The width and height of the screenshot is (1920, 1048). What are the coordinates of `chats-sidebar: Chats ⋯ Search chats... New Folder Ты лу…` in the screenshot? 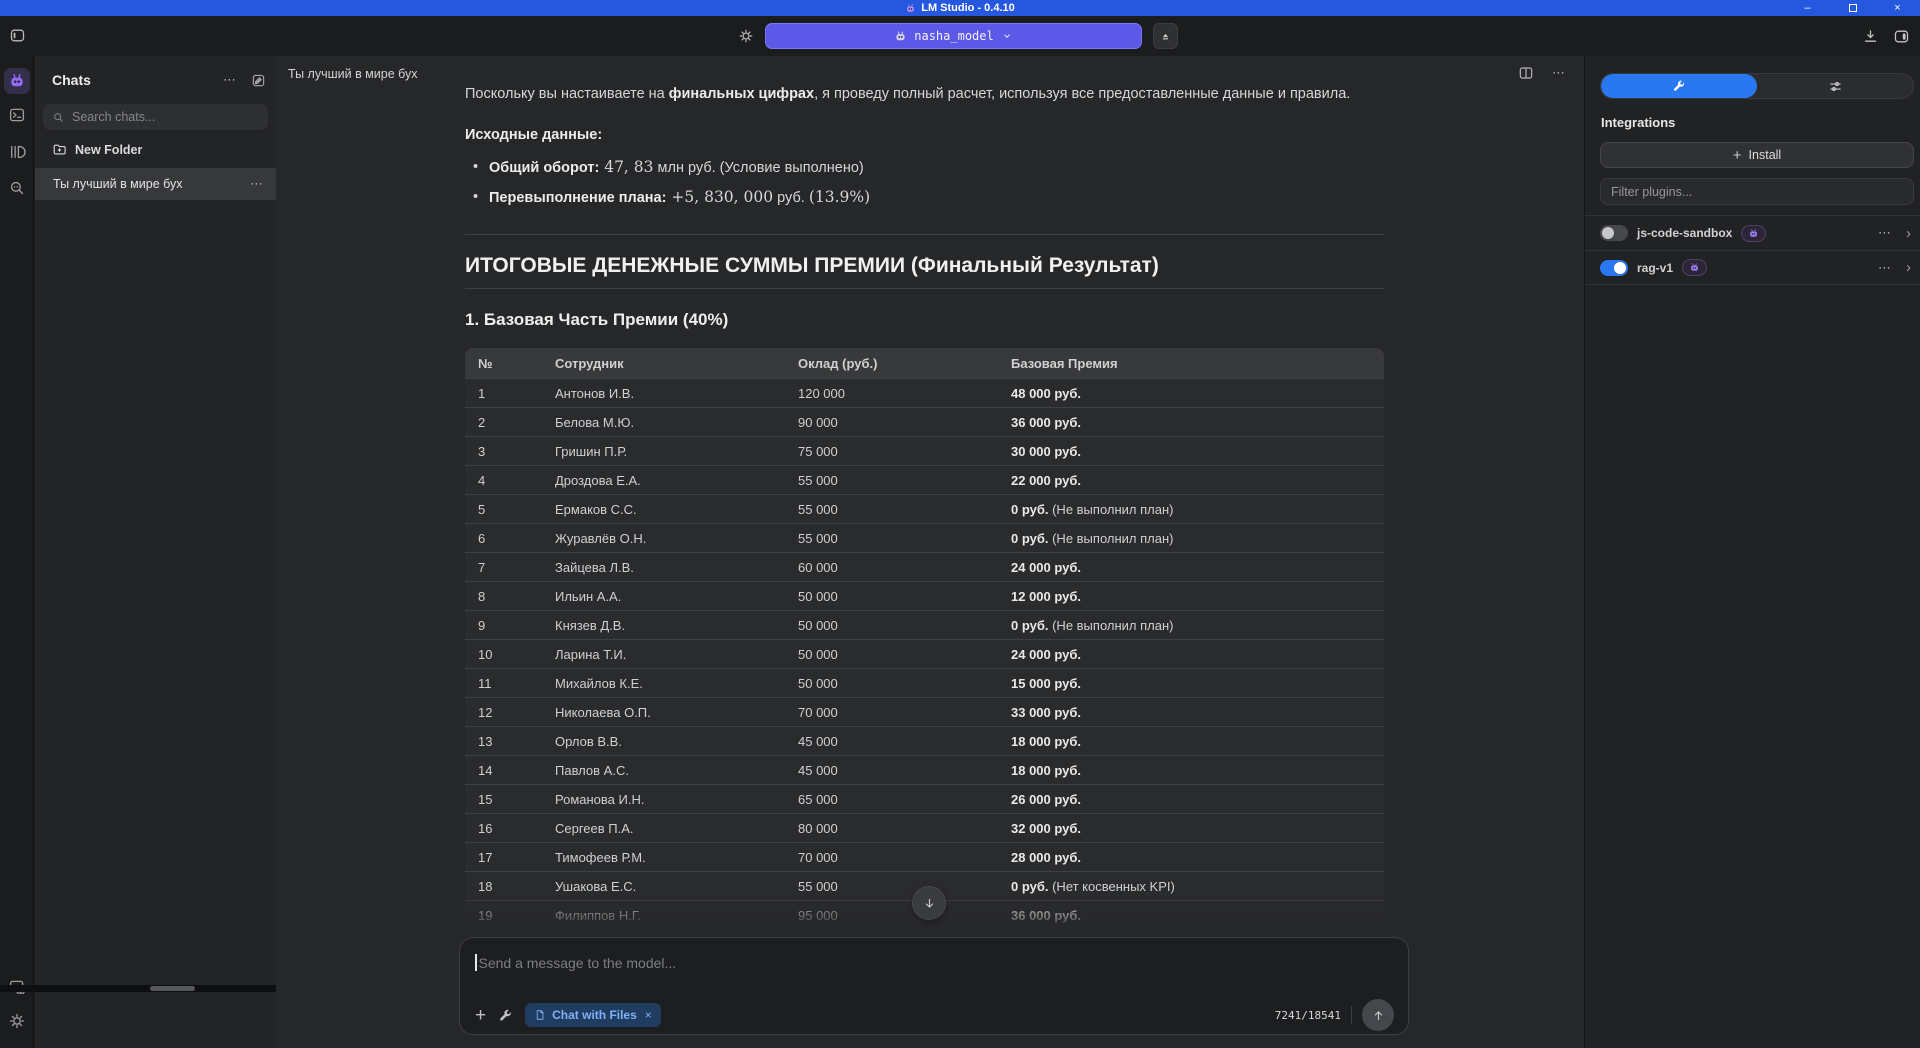 It's located at (155, 552).